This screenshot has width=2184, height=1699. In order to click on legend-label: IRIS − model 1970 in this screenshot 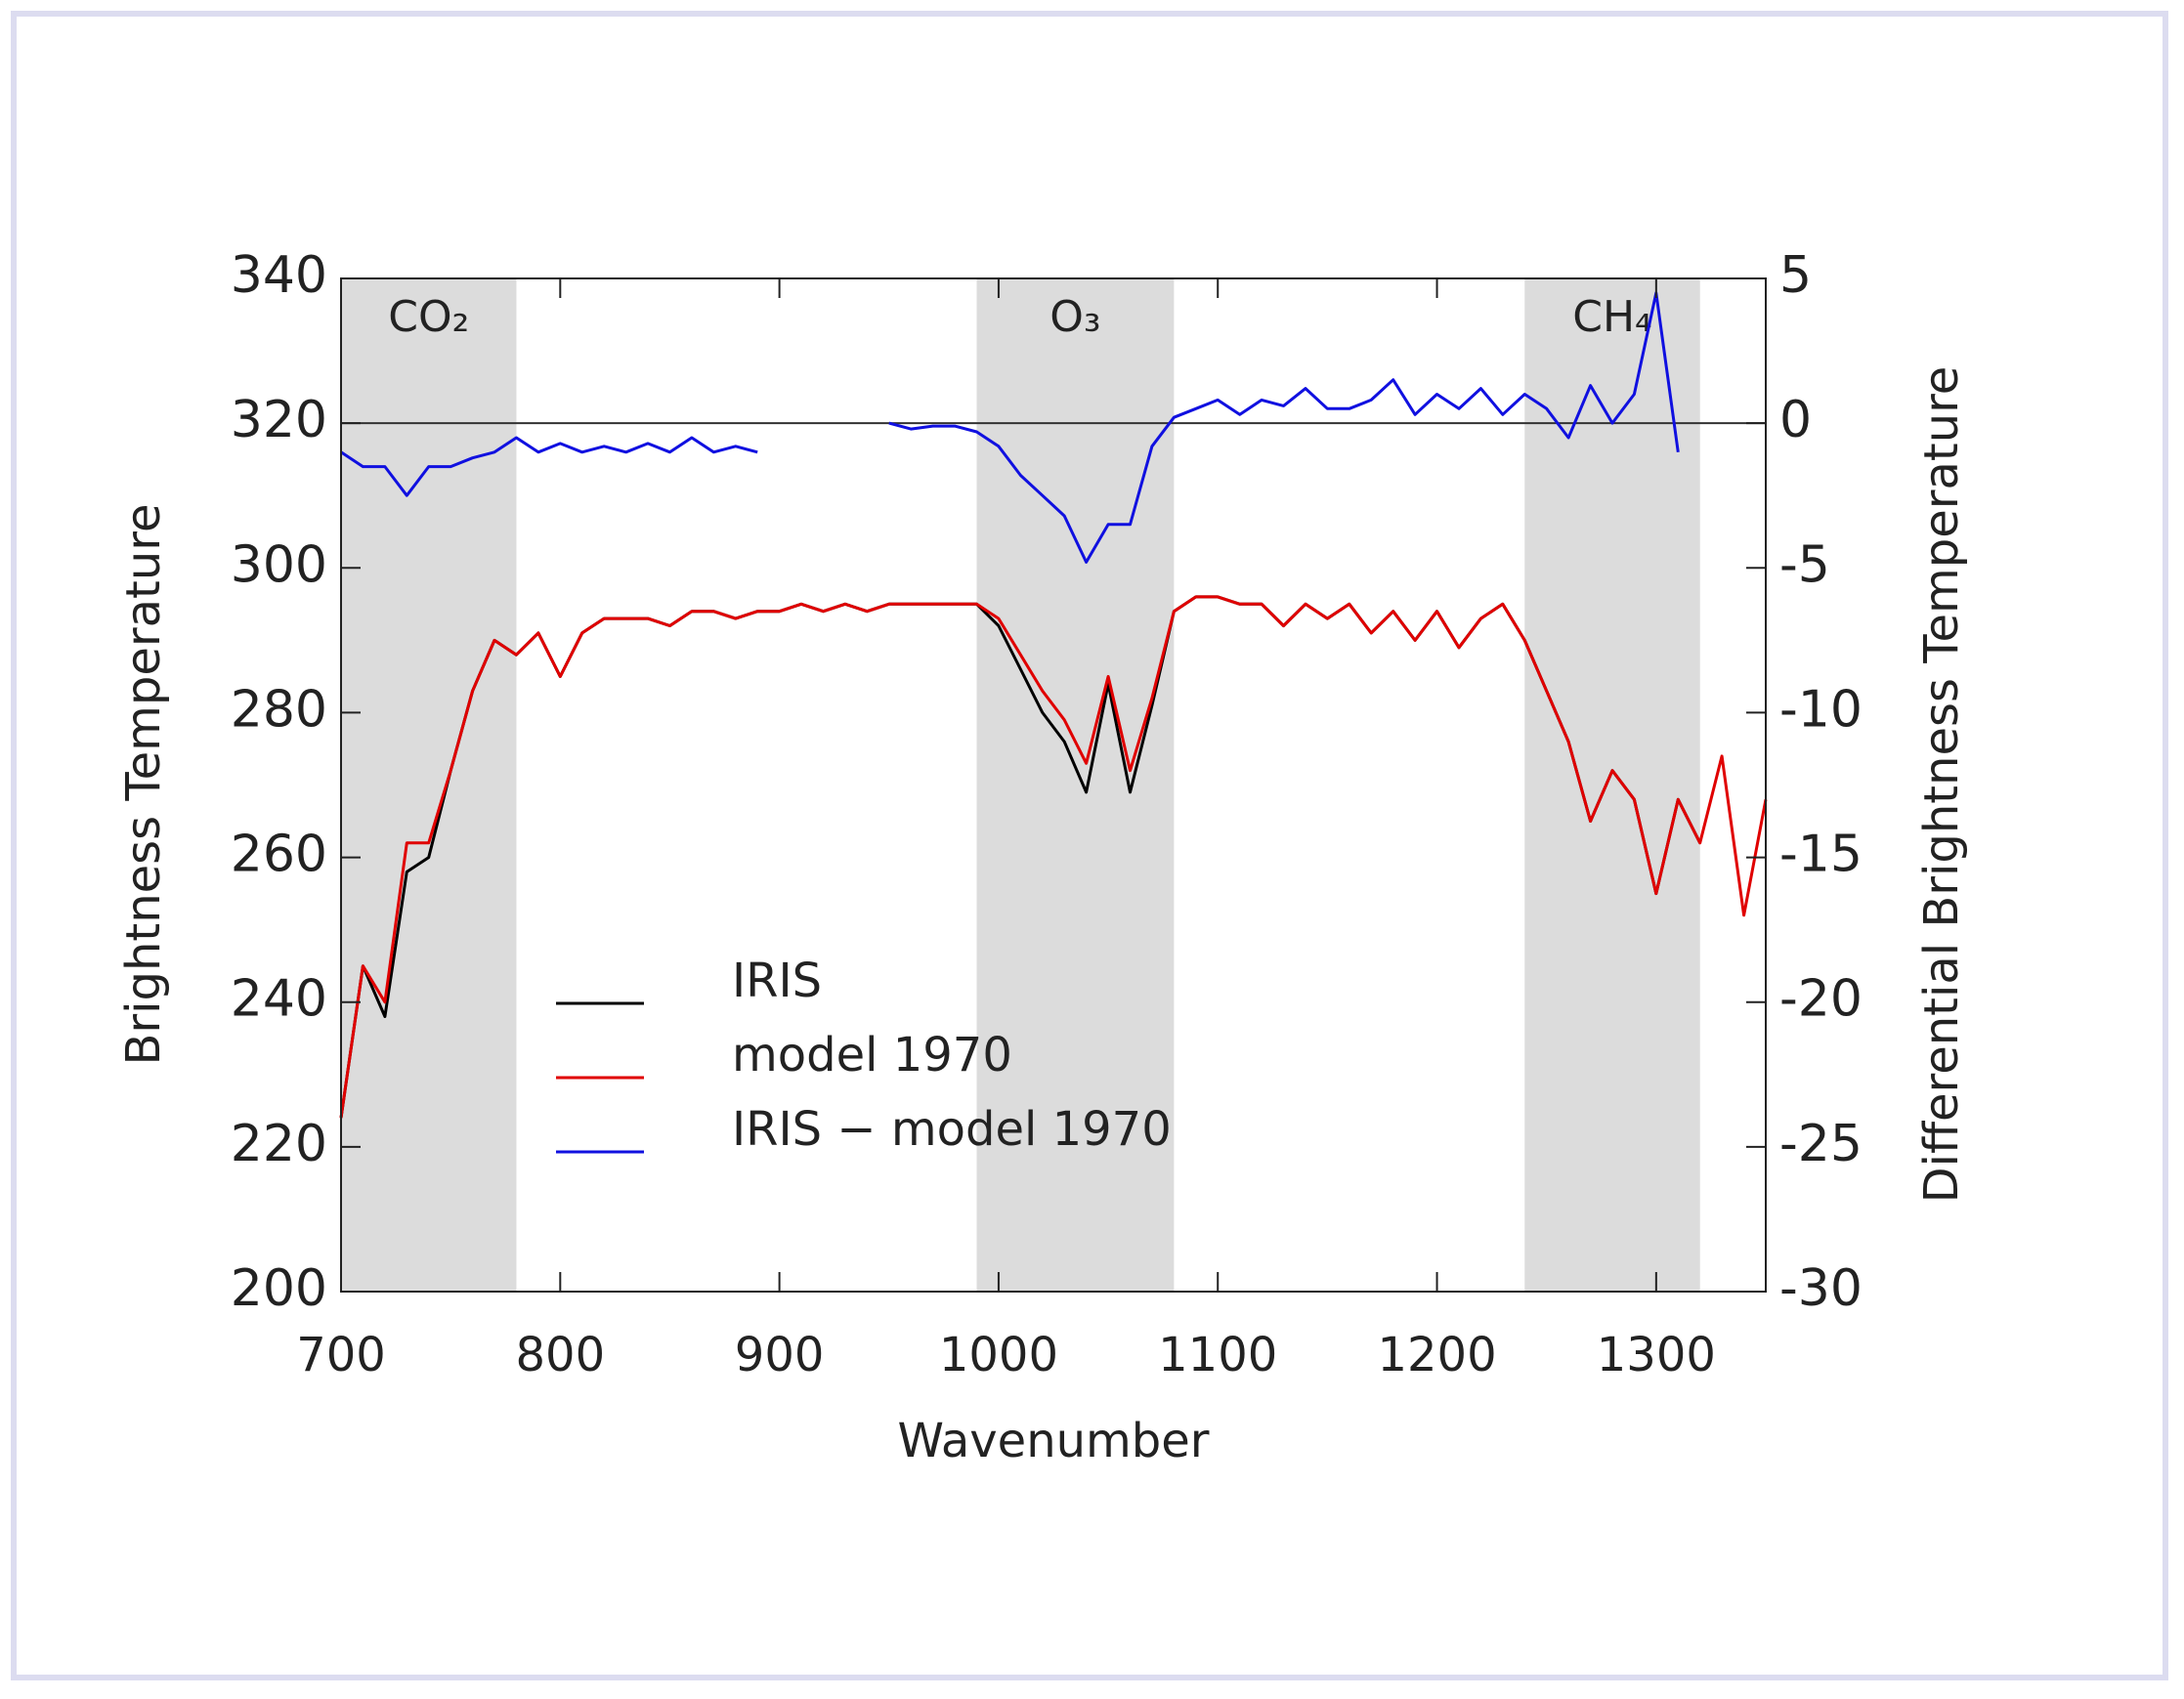, I will do `click(952, 1129)`.